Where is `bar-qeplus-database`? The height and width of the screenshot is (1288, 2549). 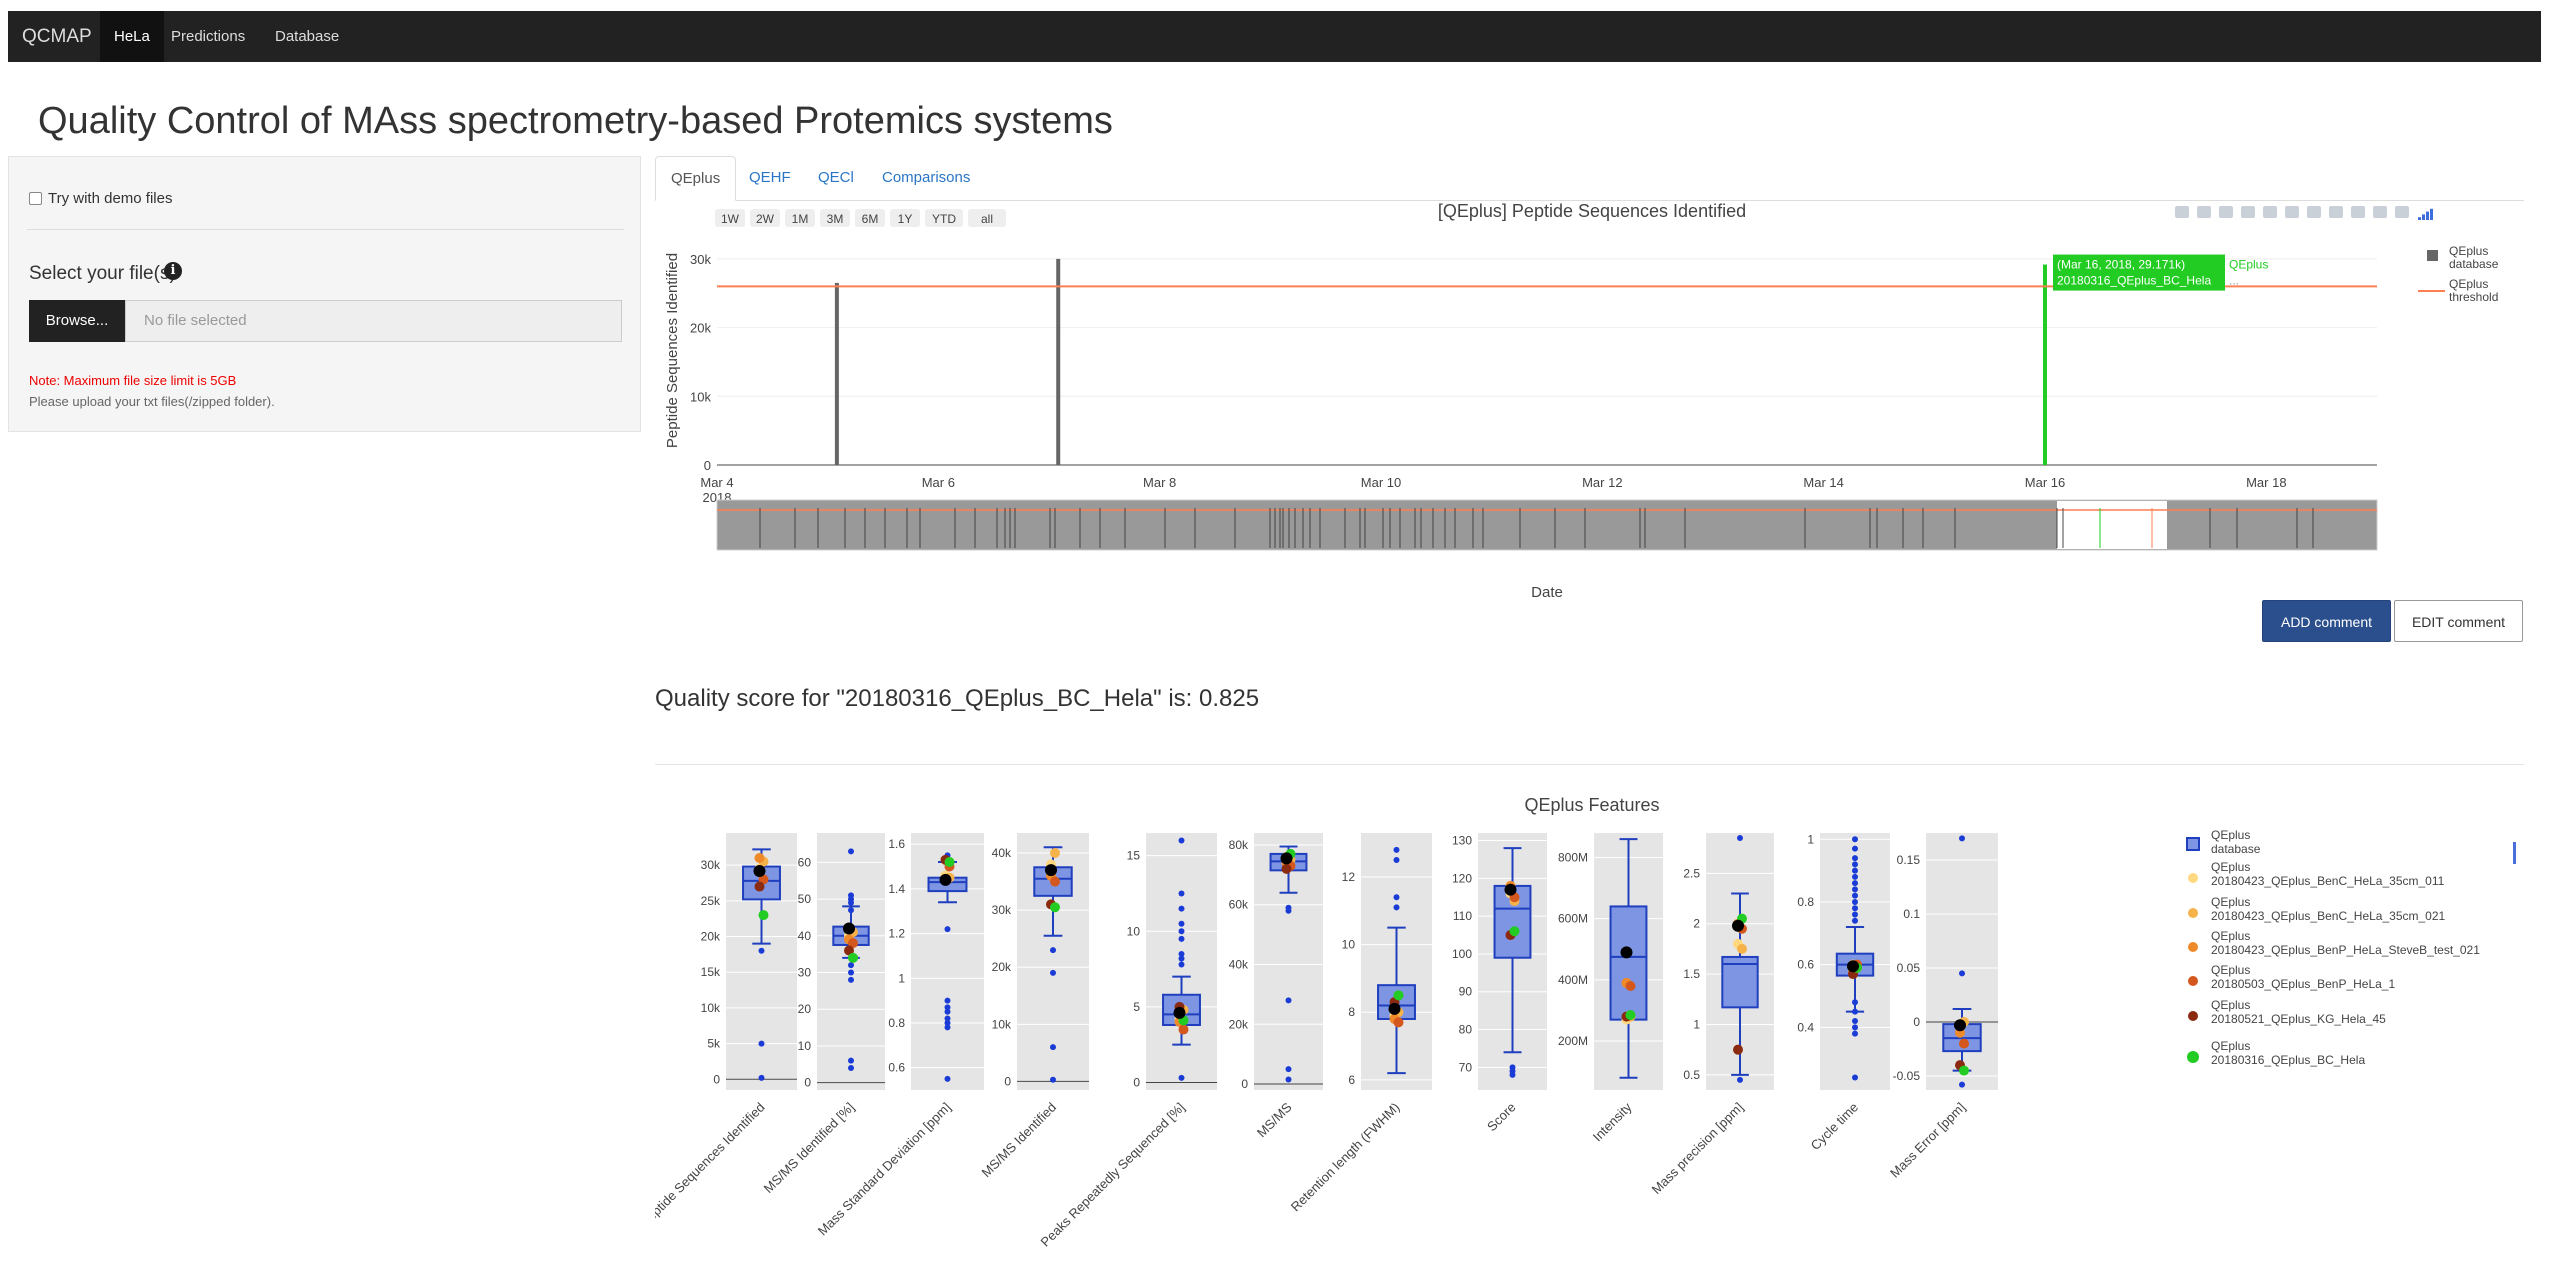 bar-qeplus-database is located at coordinates (1058, 361).